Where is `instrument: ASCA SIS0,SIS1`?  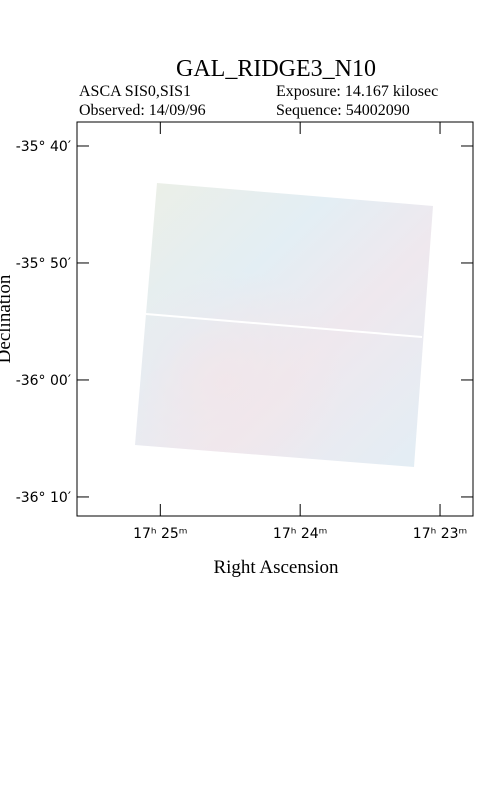
instrument: ASCA SIS0,SIS1 is located at coordinates (135, 91).